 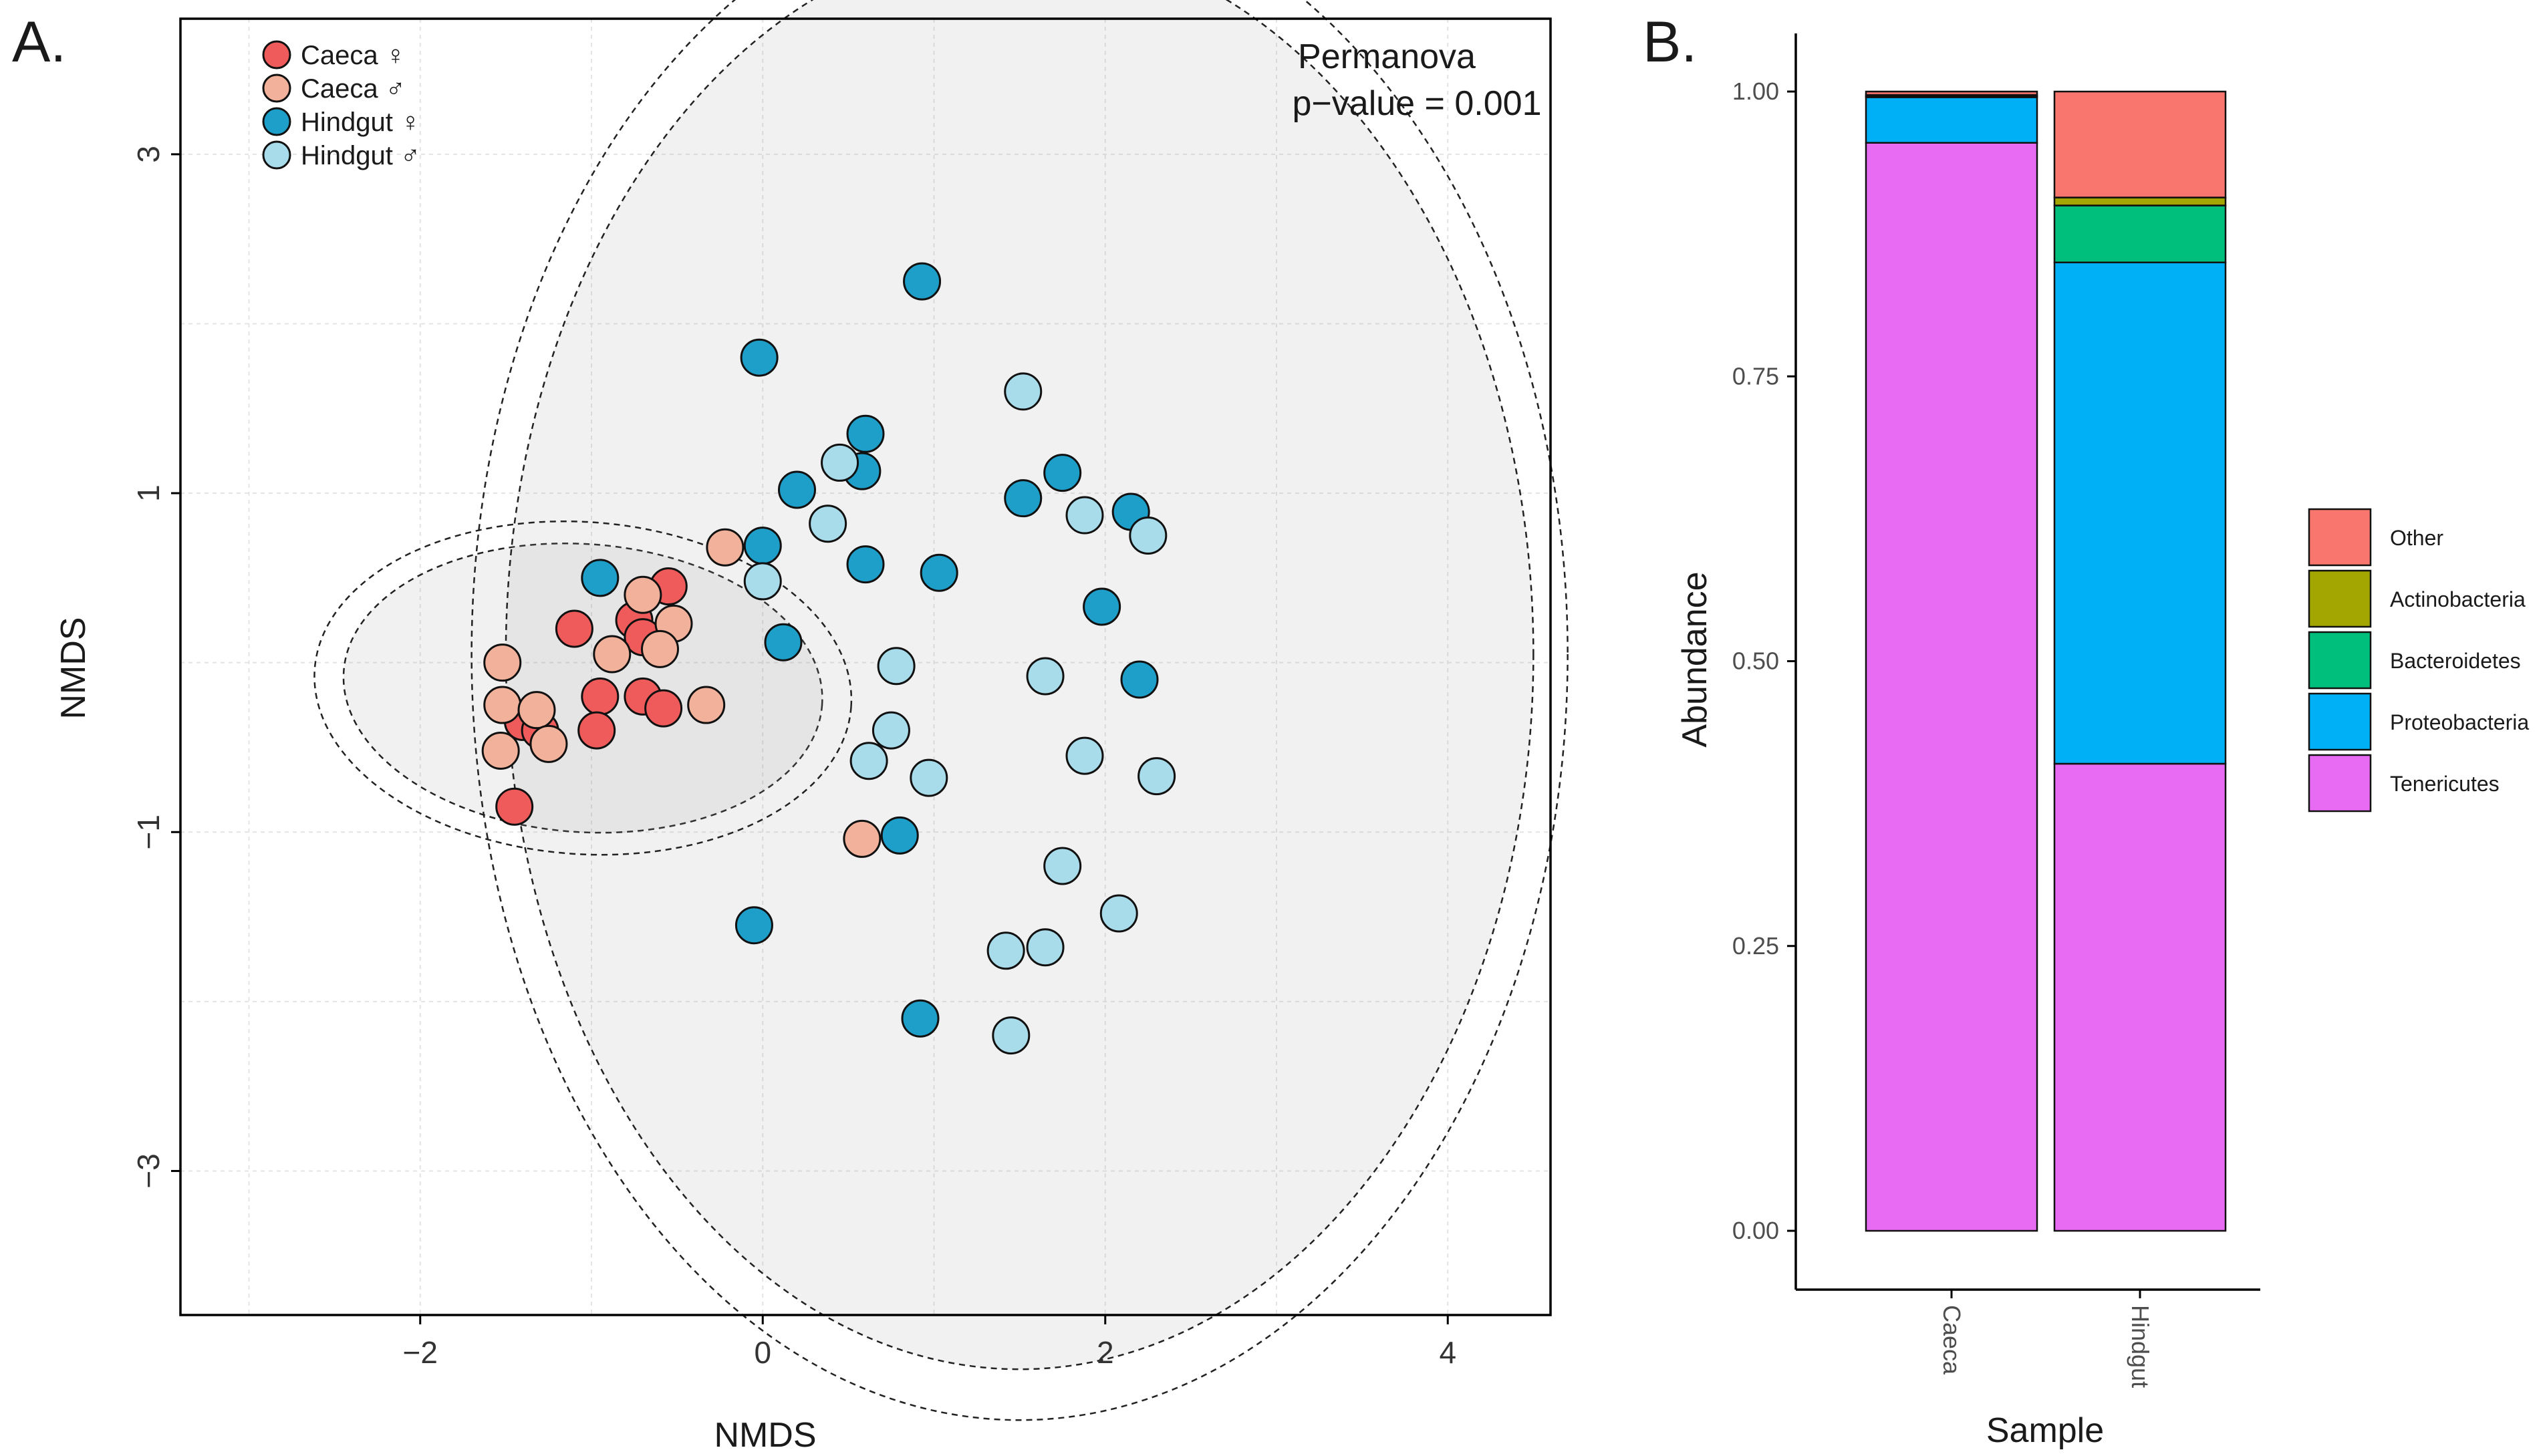 What do you see at coordinates (1387, 56) in the screenshot?
I see `permanova-label: Permanova` at bounding box center [1387, 56].